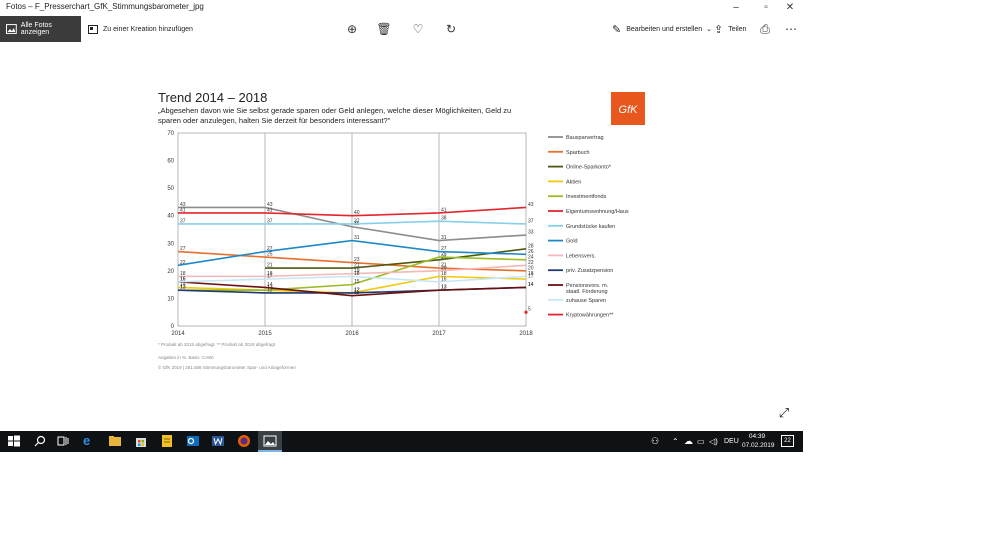  What do you see at coordinates (401, 441) in the screenshot?
I see `windows-taskbar: e ⚇ ⌃ ☁ ▭ ◁) DEU 04:39` at bounding box center [401, 441].